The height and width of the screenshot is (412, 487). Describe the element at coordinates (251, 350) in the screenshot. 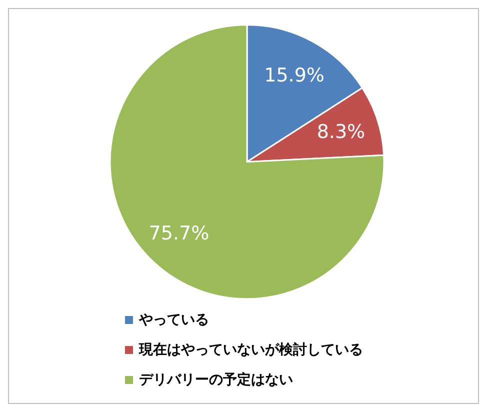

I see `legend-label: 現在はやっていないが検討している` at that location.